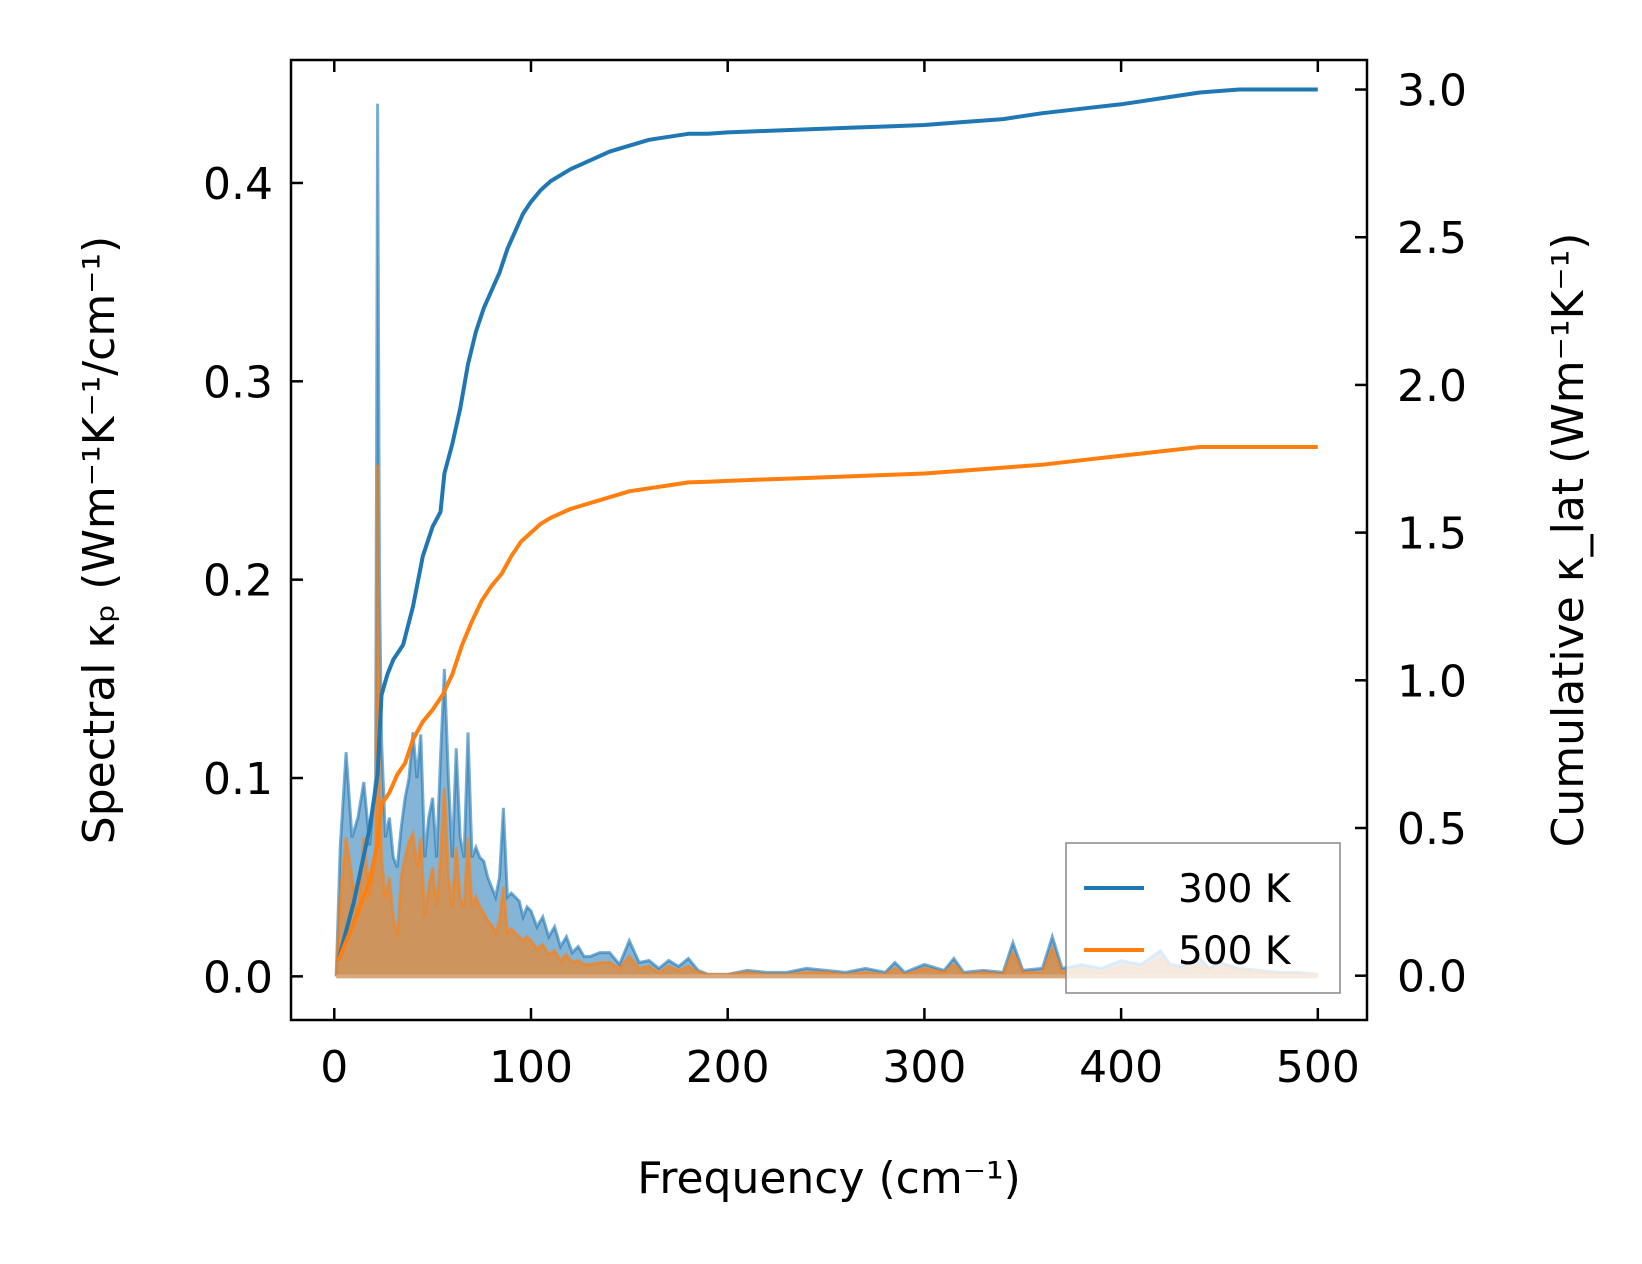 The image size is (1642, 1264). Describe the element at coordinates (1432, 681) in the screenshot. I see `y-right-tick-label: 1.0` at that location.